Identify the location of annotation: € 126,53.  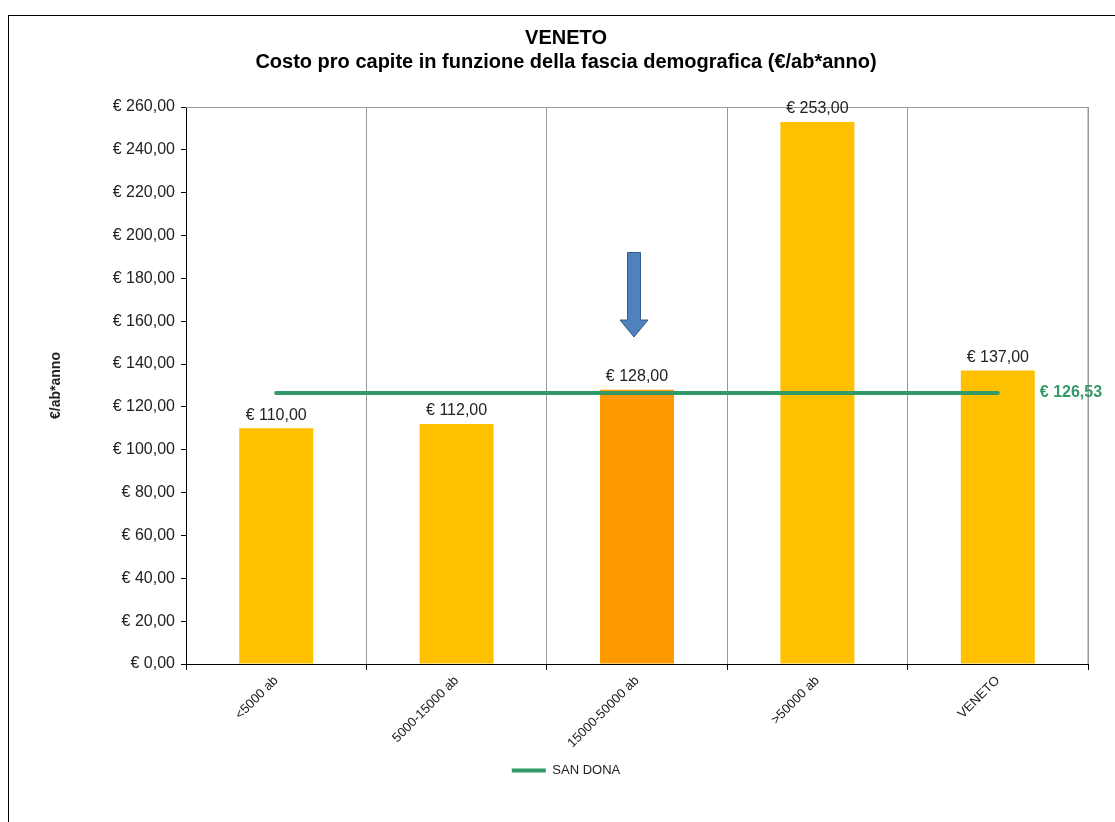
(1071, 392).